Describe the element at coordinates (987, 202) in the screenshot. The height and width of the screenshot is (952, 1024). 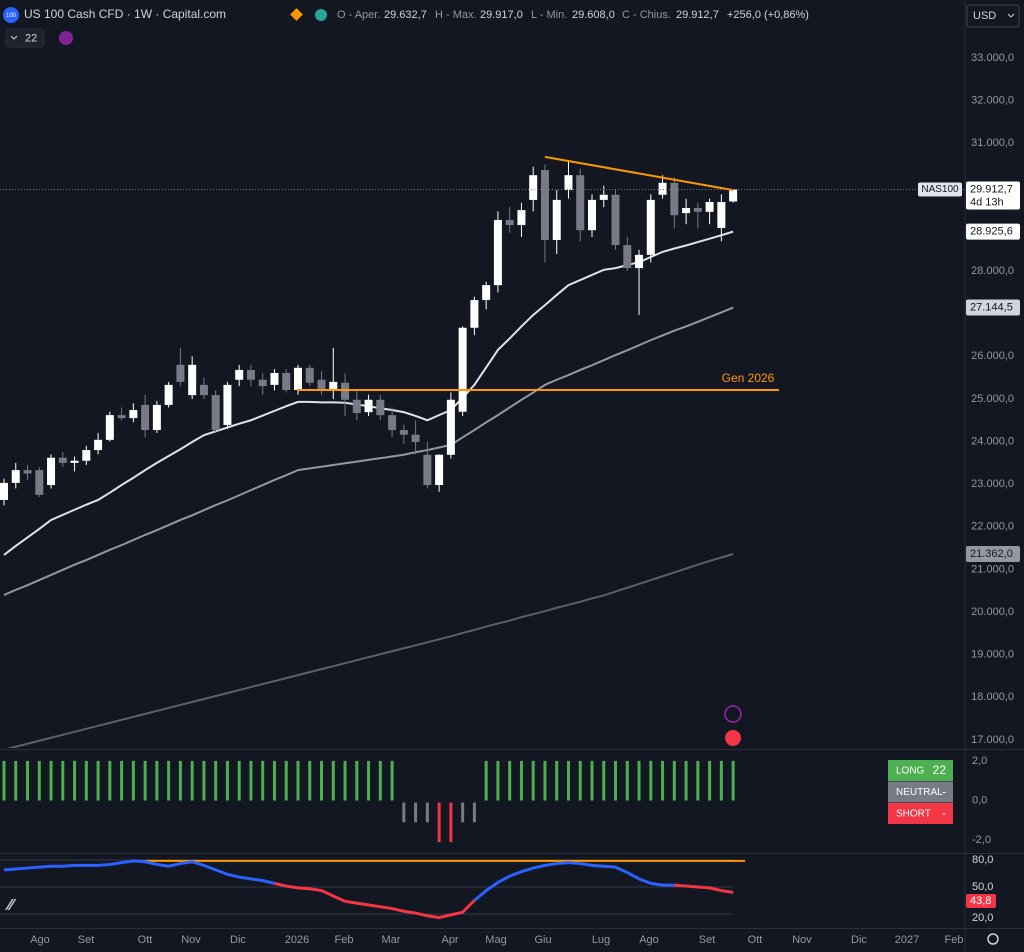
I see `countdown: 4d 13h` at that location.